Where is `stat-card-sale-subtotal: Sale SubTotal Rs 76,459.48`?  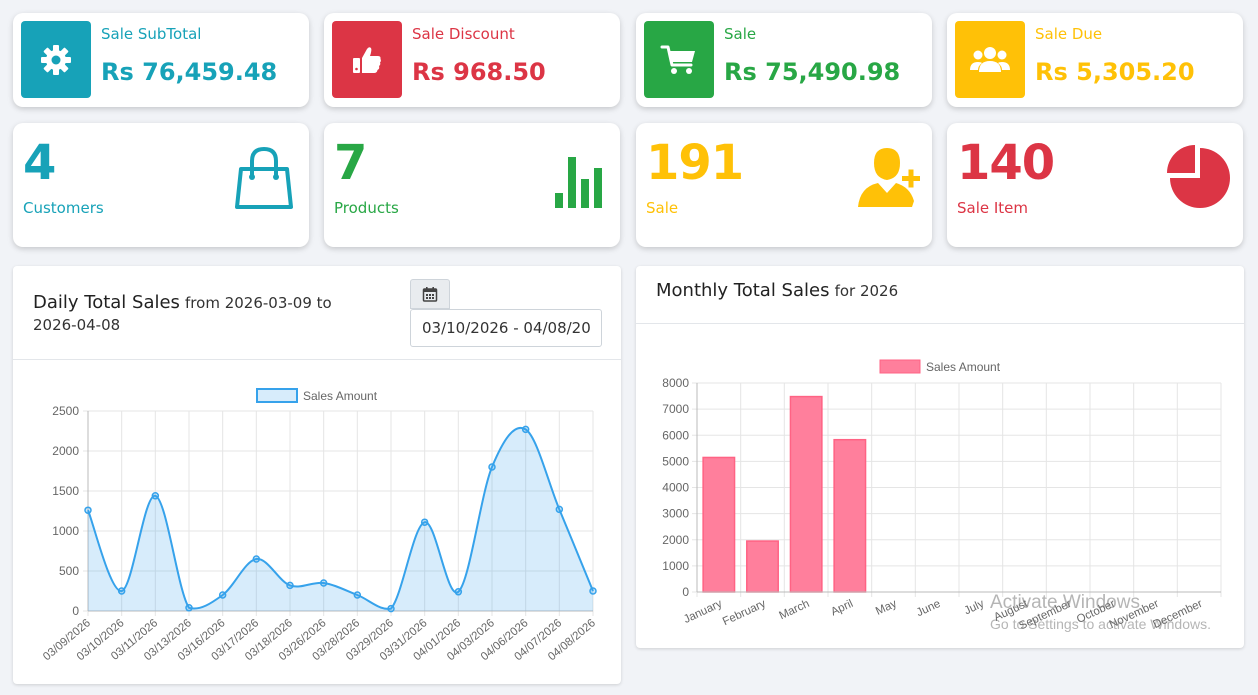 stat-card-sale-subtotal: Sale SubTotal Rs 76,459.48 is located at coordinates (161, 60).